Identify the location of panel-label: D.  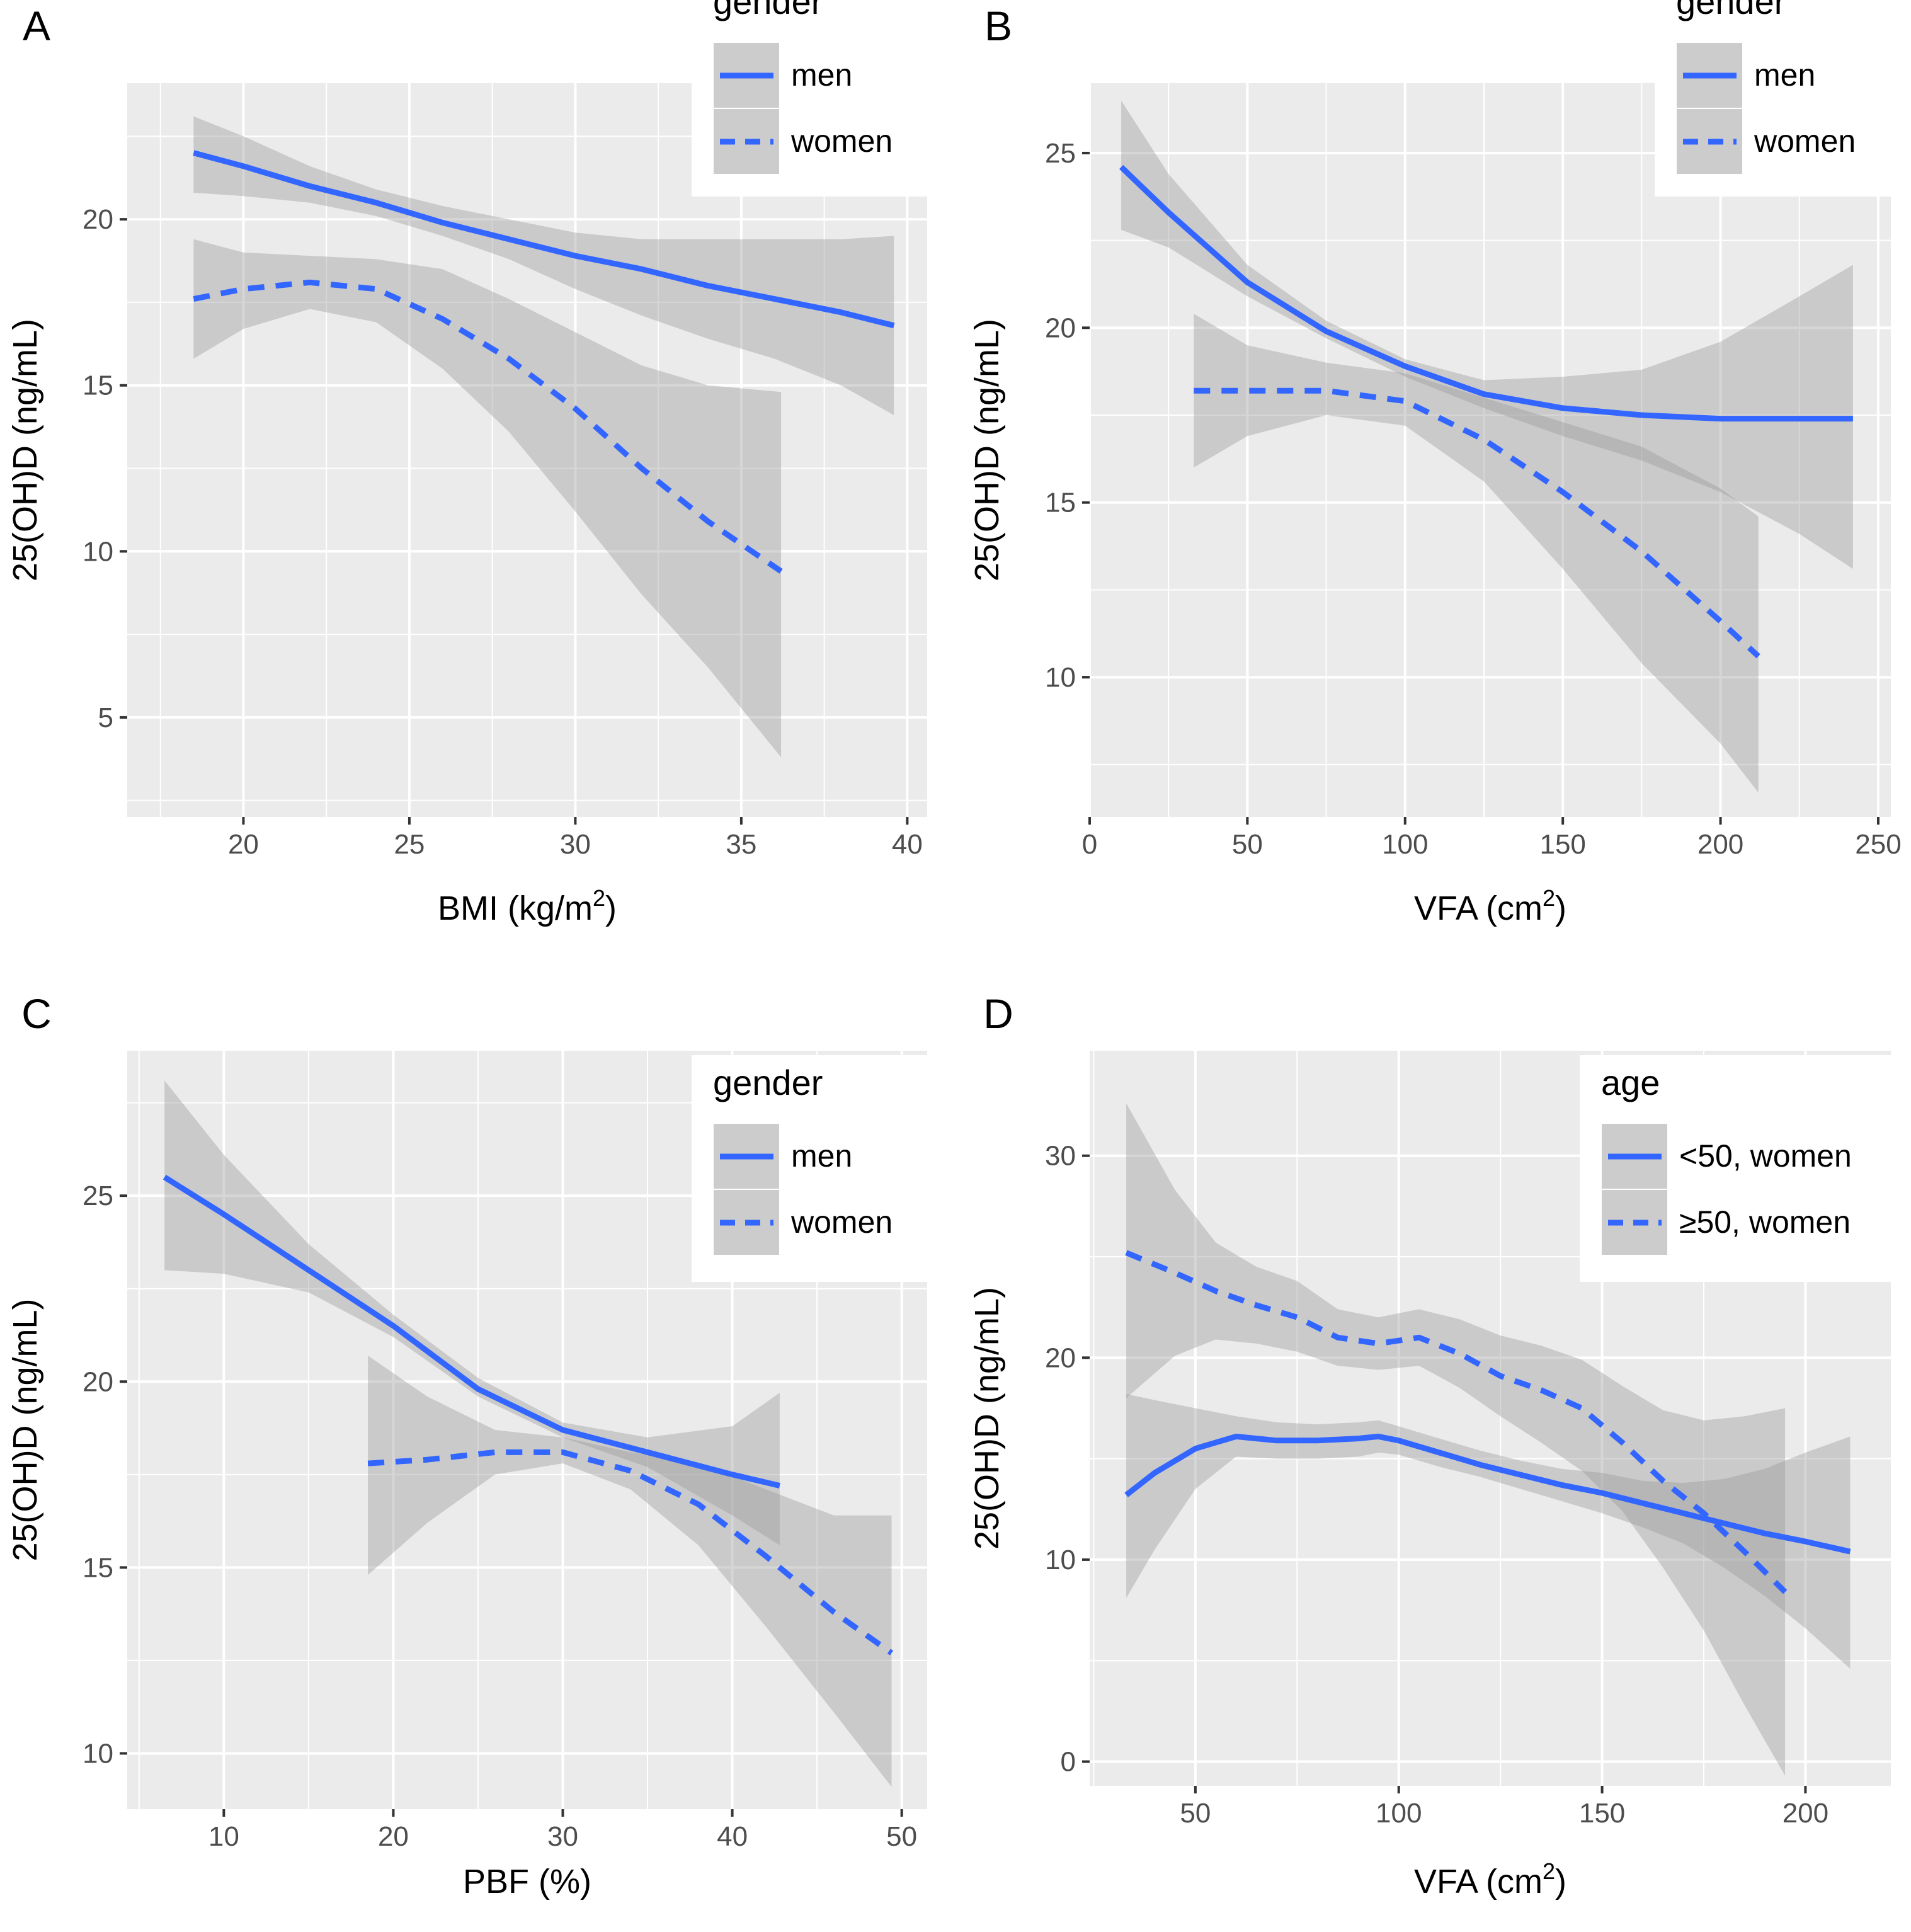
(998, 1013).